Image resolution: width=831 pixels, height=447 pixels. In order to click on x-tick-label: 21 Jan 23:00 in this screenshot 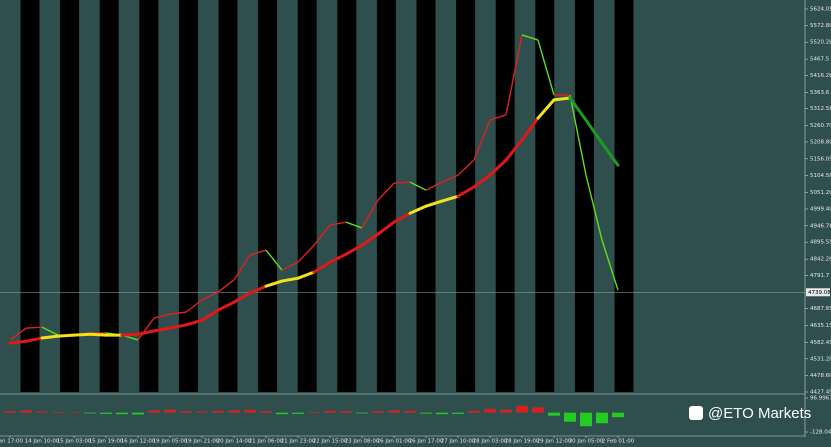, I will do `click(298, 442)`.